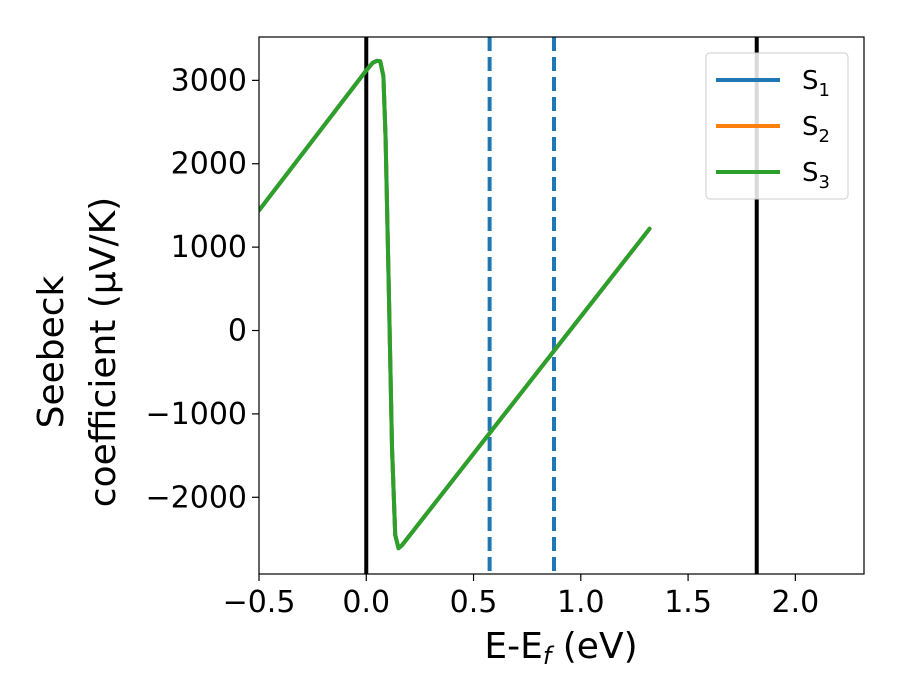 Image resolution: width=900 pixels, height=700 pixels. What do you see at coordinates (594, 646) in the screenshot?
I see `x-axis-label-unit: (eV)` at bounding box center [594, 646].